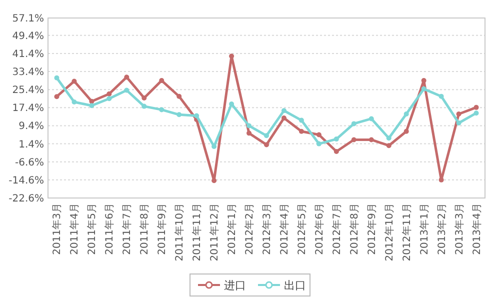 This screenshot has width=500, height=305. What do you see at coordinates (232, 229) in the screenshot?
I see `x-tick-label: 2012年1月` at bounding box center [232, 229].